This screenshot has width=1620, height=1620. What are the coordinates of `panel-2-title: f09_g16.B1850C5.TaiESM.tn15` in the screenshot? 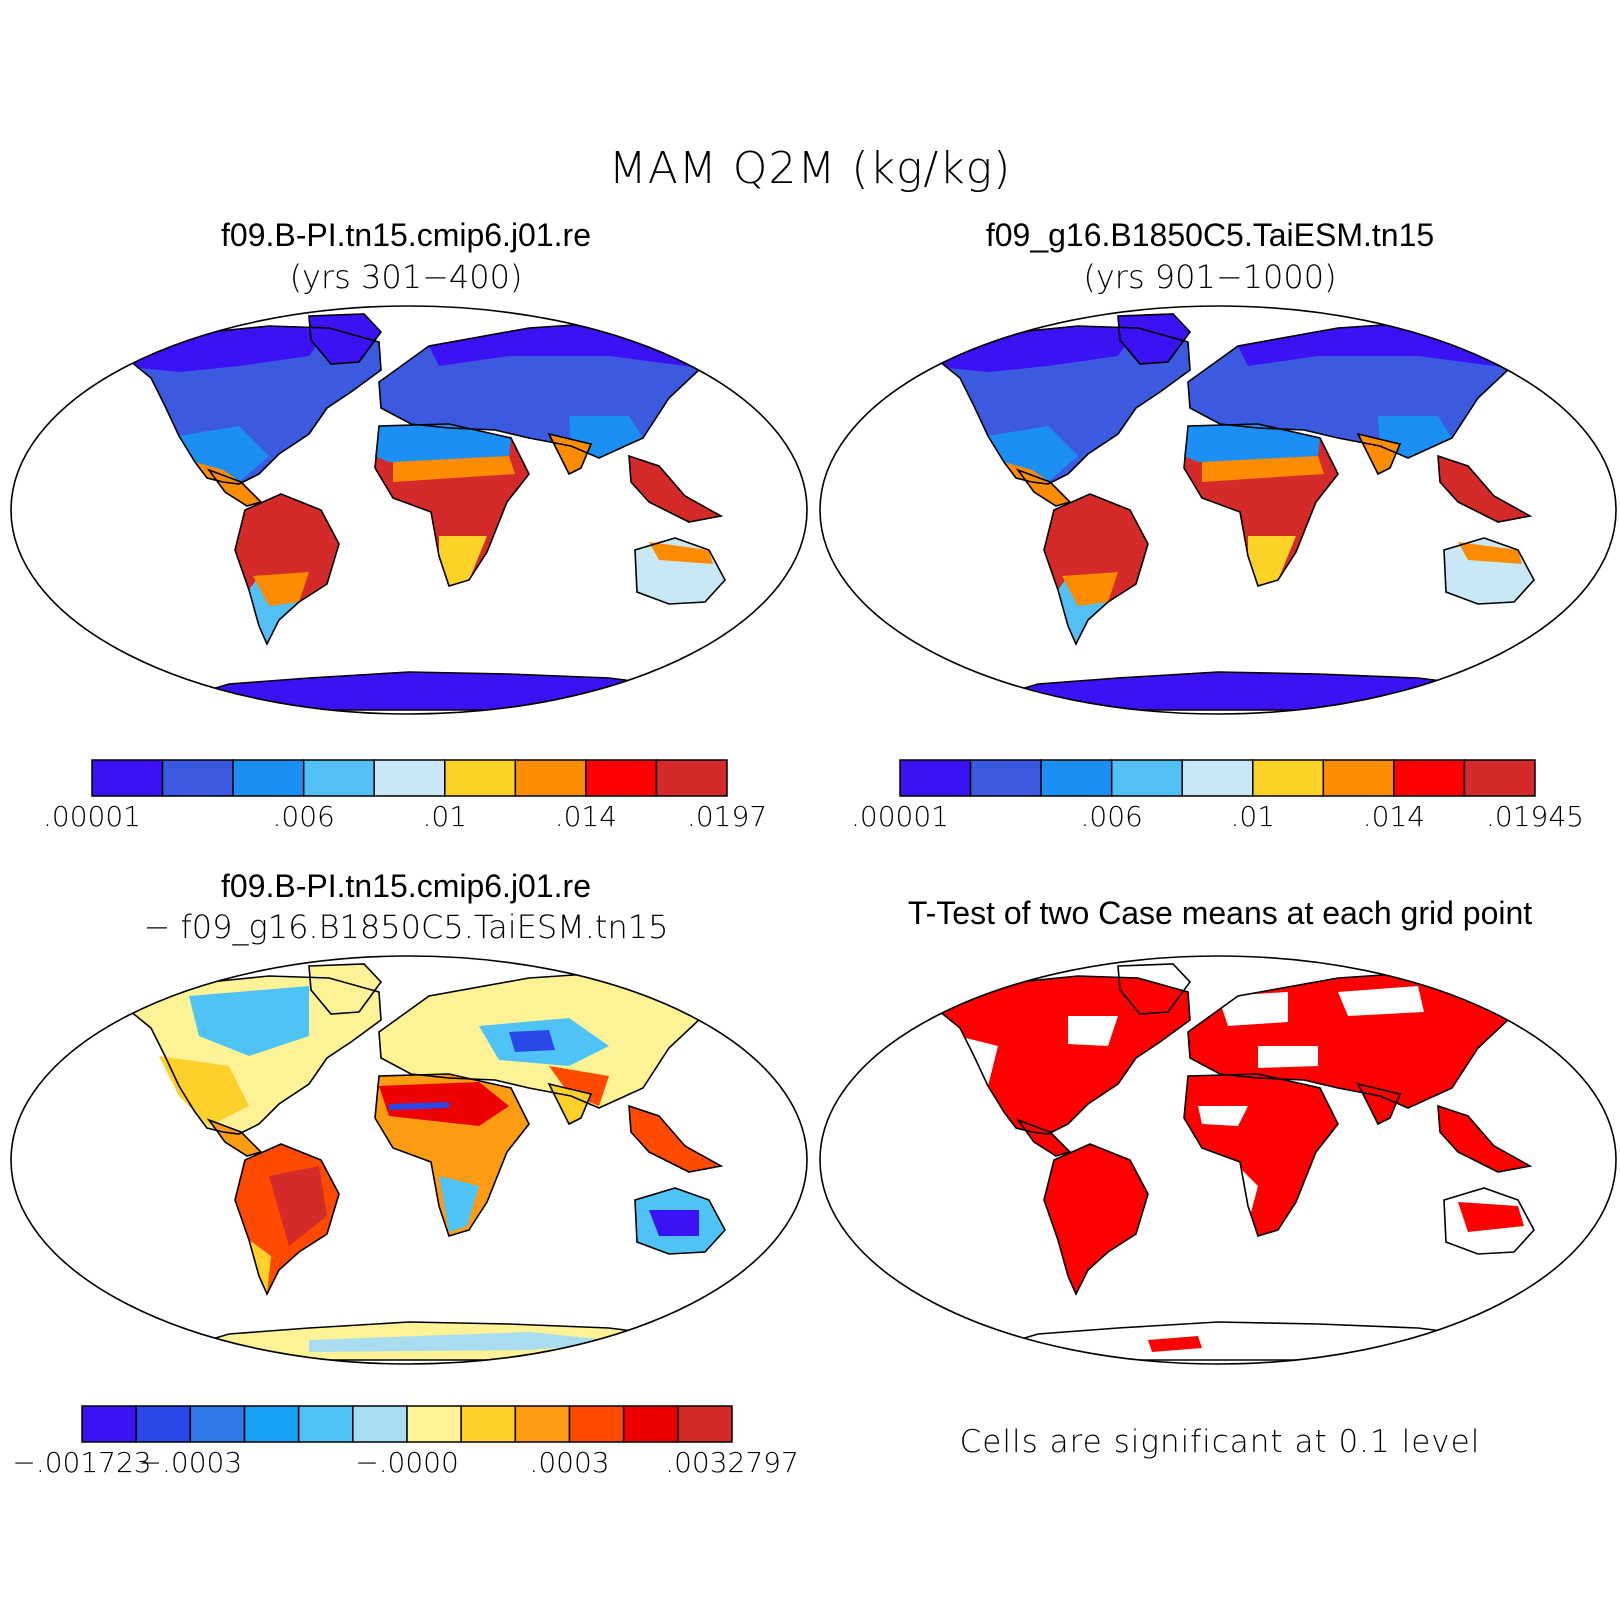 It's located at (1210, 235).